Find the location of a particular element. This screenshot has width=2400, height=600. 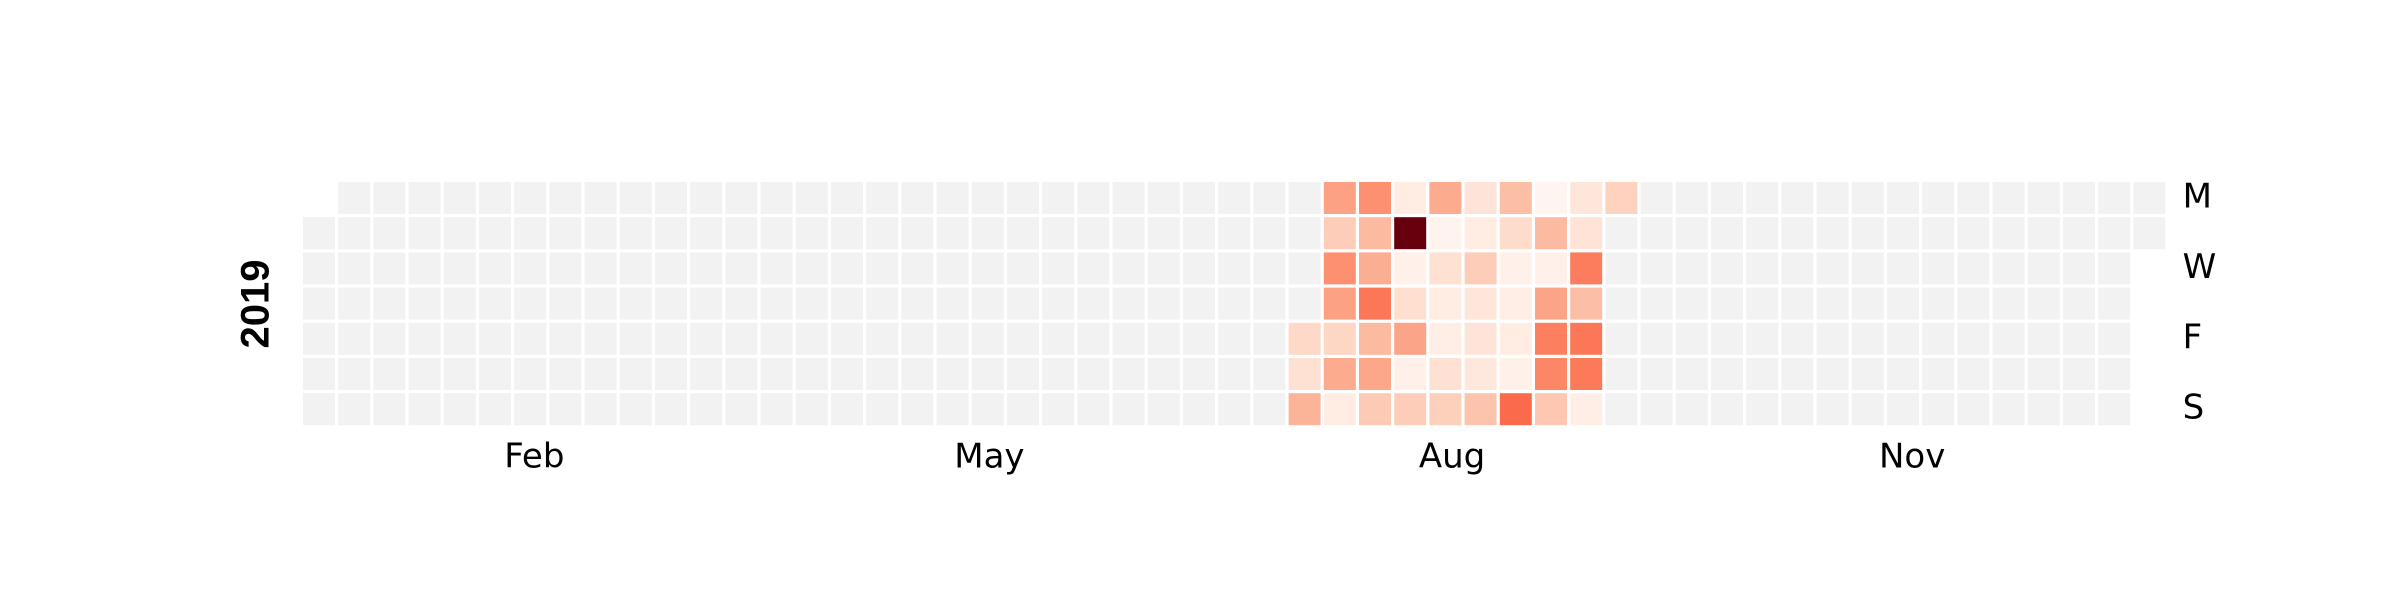

weekday-label: S is located at coordinates (2194, 408).